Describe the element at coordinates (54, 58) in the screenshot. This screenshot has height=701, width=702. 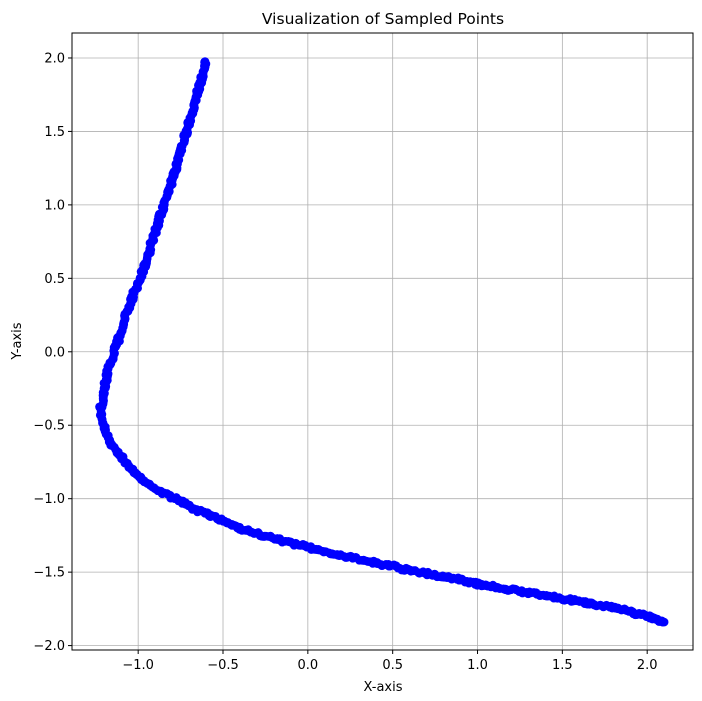
I see `y-tick-label: 2.0` at that location.